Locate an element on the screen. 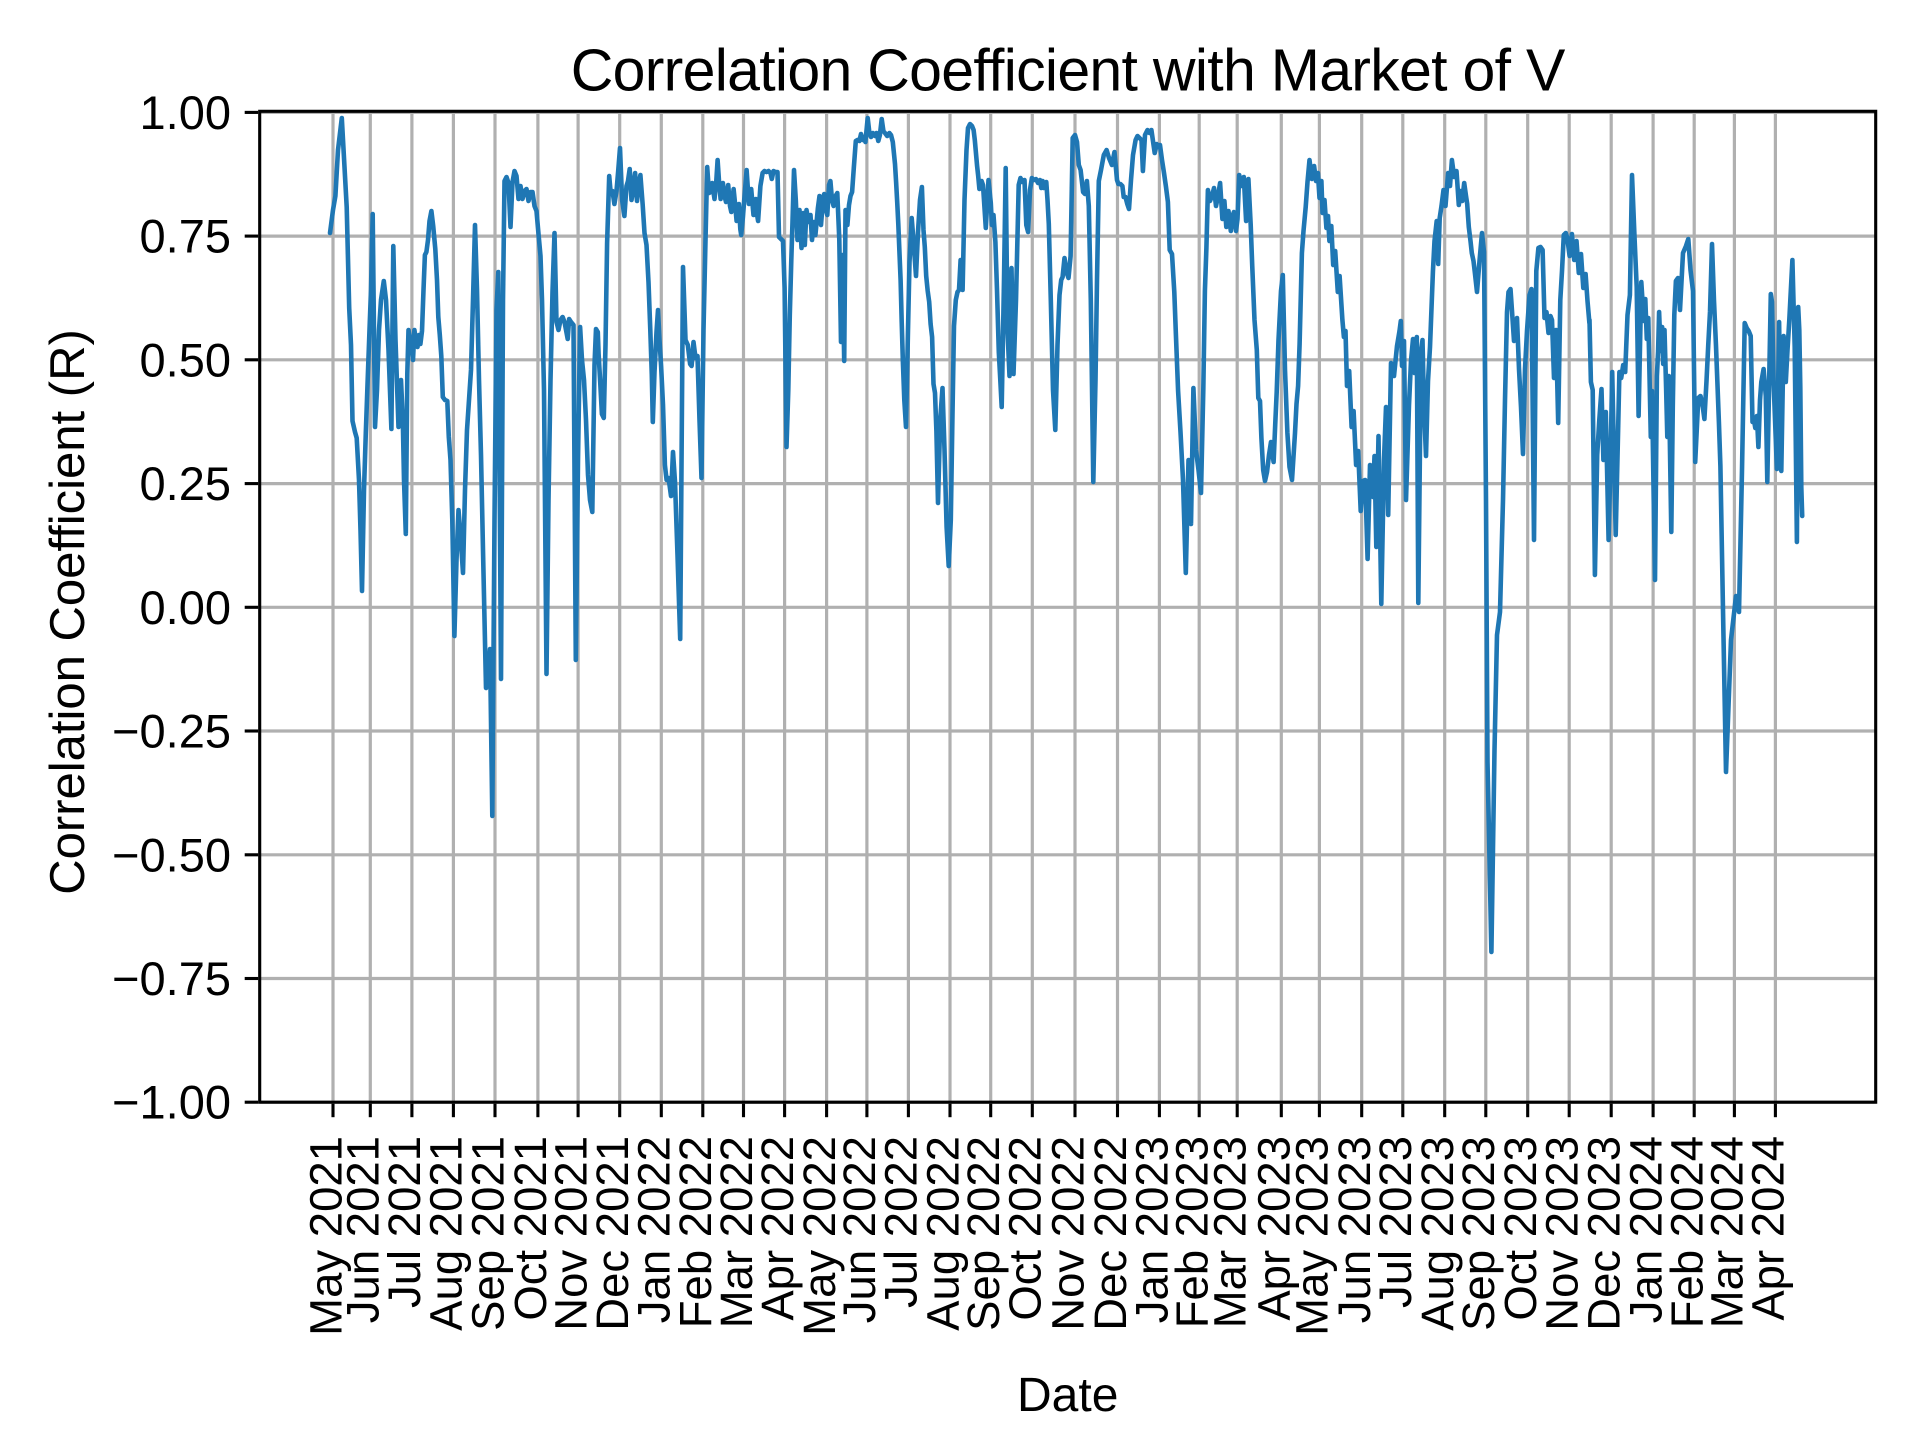 The image size is (1920, 1445). svg-text: Mar 2023 is located at coordinates (1230, 1232).